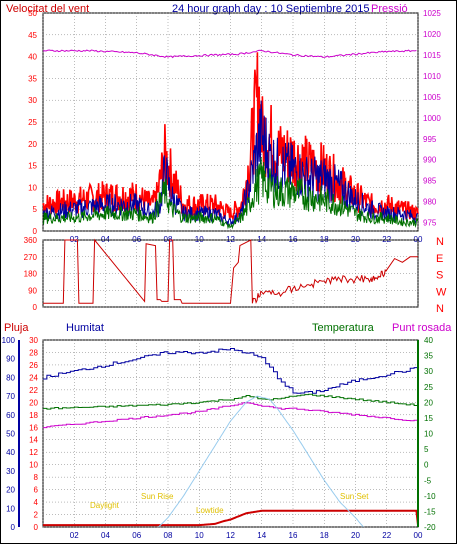 The width and height of the screenshot is (457, 544). What do you see at coordinates (9, 340) in the screenshot?
I see `rain-tick-label: 100` at bounding box center [9, 340].